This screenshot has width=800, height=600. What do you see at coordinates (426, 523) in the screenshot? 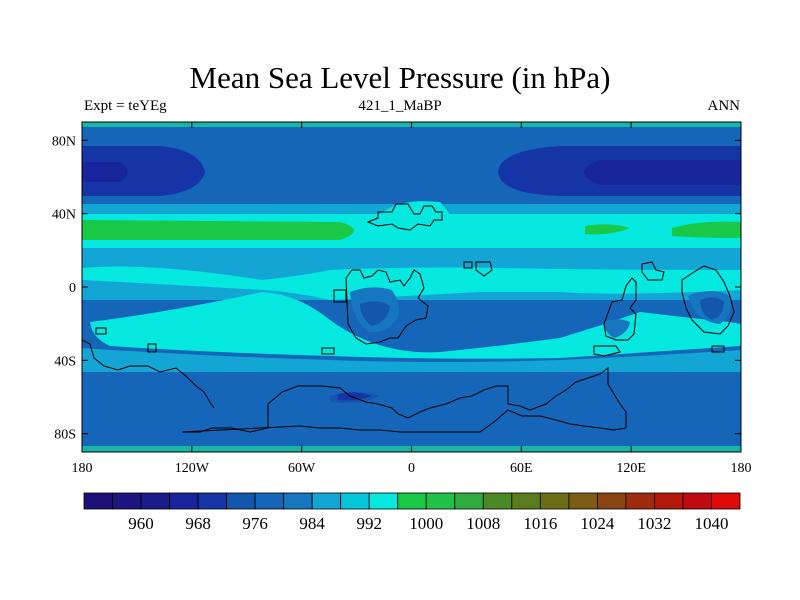
I see `colorbar-label: 1000` at bounding box center [426, 523].